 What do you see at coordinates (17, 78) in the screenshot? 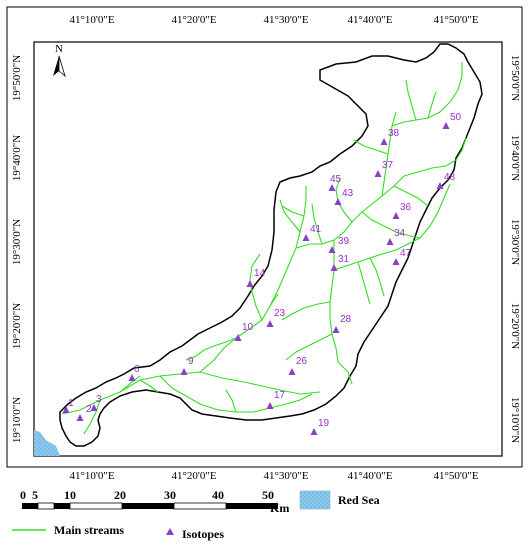
I see `left-lat-label: 19°50'0"N` at bounding box center [17, 78].